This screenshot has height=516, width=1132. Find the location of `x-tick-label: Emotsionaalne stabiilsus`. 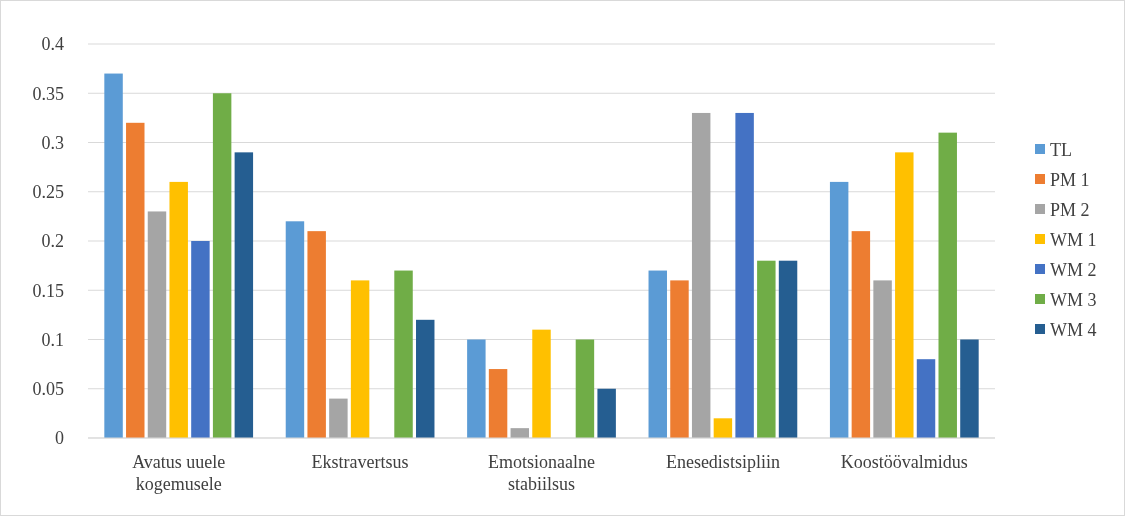

x-tick-label: Emotsionaalne stabiilsus is located at coordinates (541, 473).